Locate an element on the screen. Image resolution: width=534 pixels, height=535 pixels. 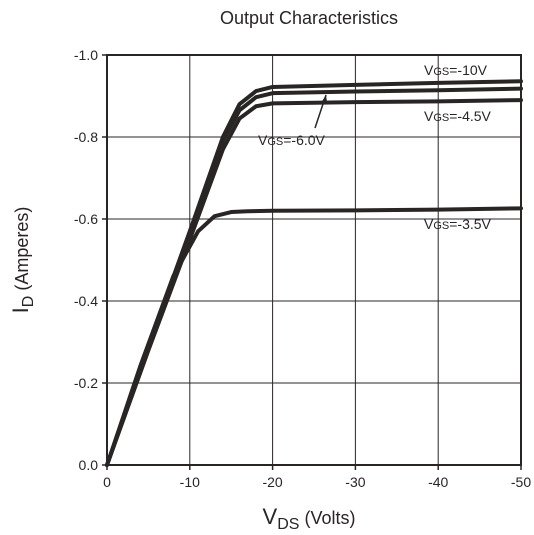
chart-title: Output Characteristics is located at coordinates (309, 18).